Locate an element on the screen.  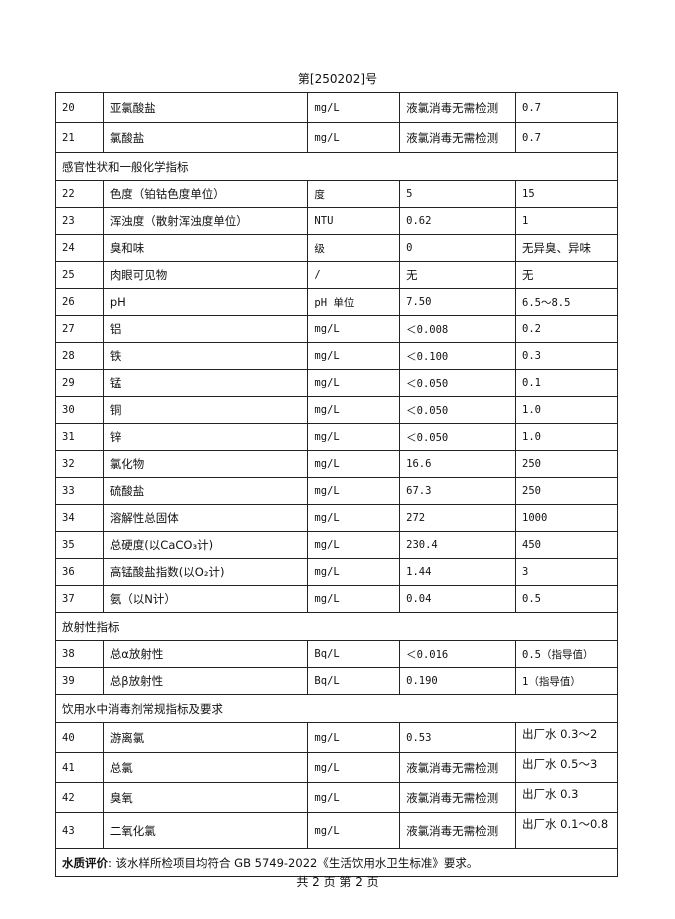
cell-result: 无 is located at coordinates (458, 275).